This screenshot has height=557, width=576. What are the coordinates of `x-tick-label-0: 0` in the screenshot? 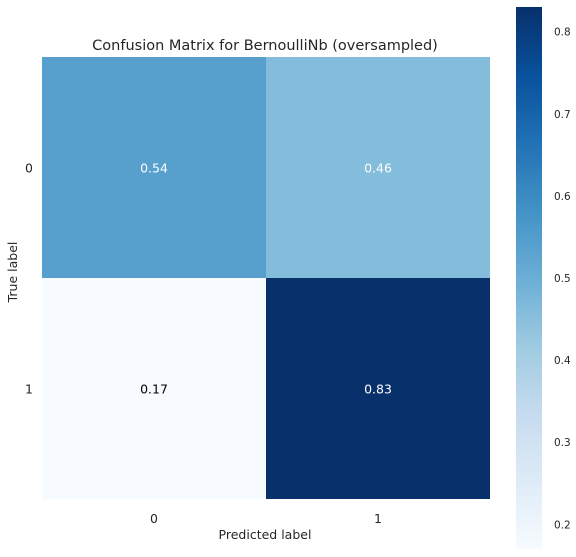 It's located at (154, 518).